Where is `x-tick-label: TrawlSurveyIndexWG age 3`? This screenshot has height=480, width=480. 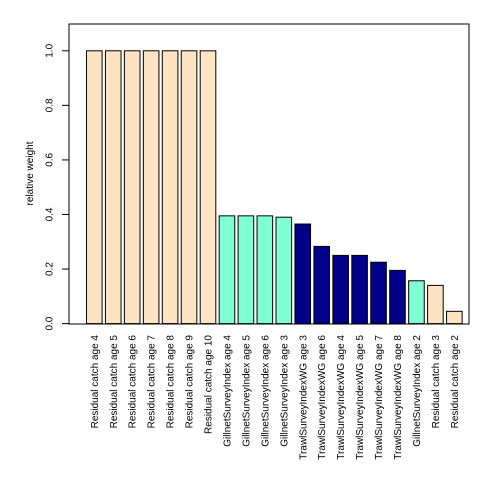
x-tick-label: TrawlSurveyIndexWG age 3 is located at coordinates (303, 397).